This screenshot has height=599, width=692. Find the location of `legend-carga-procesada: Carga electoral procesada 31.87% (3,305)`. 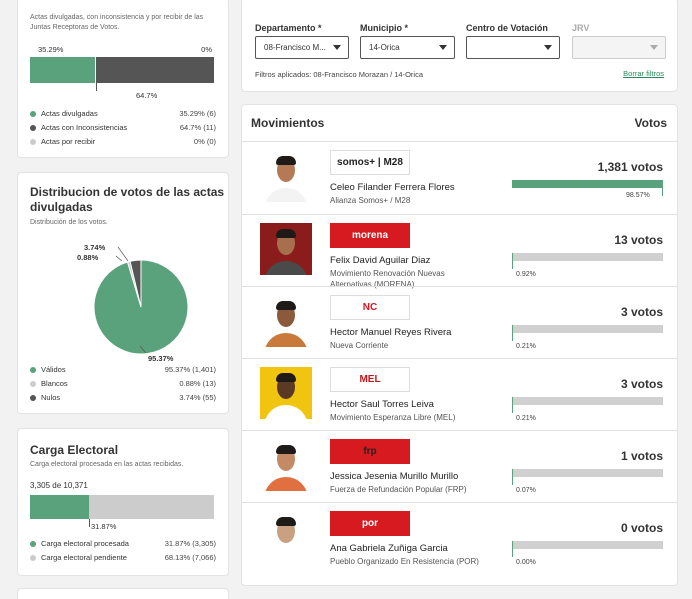

legend-carga-procesada: Carga electoral procesada 31.87% (3,305) is located at coordinates (123, 543).